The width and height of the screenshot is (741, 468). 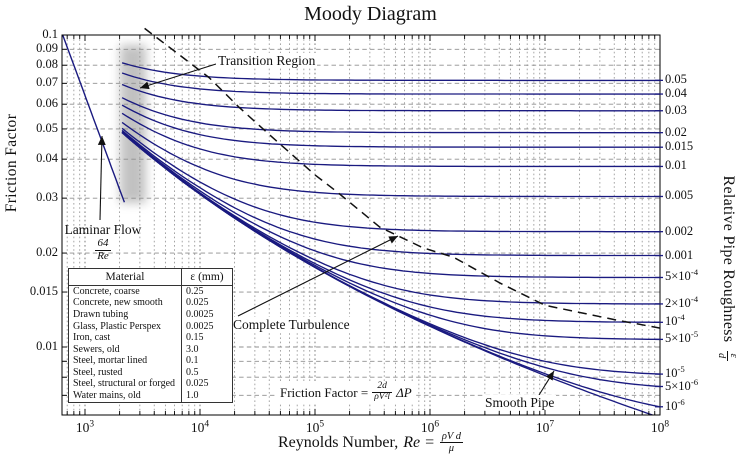 What do you see at coordinates (676, 131) in the screenshot?
I see `roughness-label: 0.02` at bounding box center [676, 131].